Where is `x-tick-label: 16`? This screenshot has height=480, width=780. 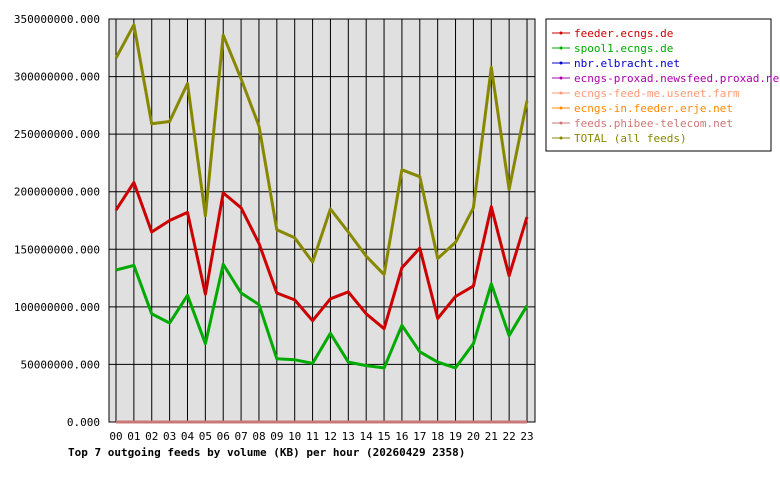 x-tick-label: 16 is located at coordinates (401, 436).